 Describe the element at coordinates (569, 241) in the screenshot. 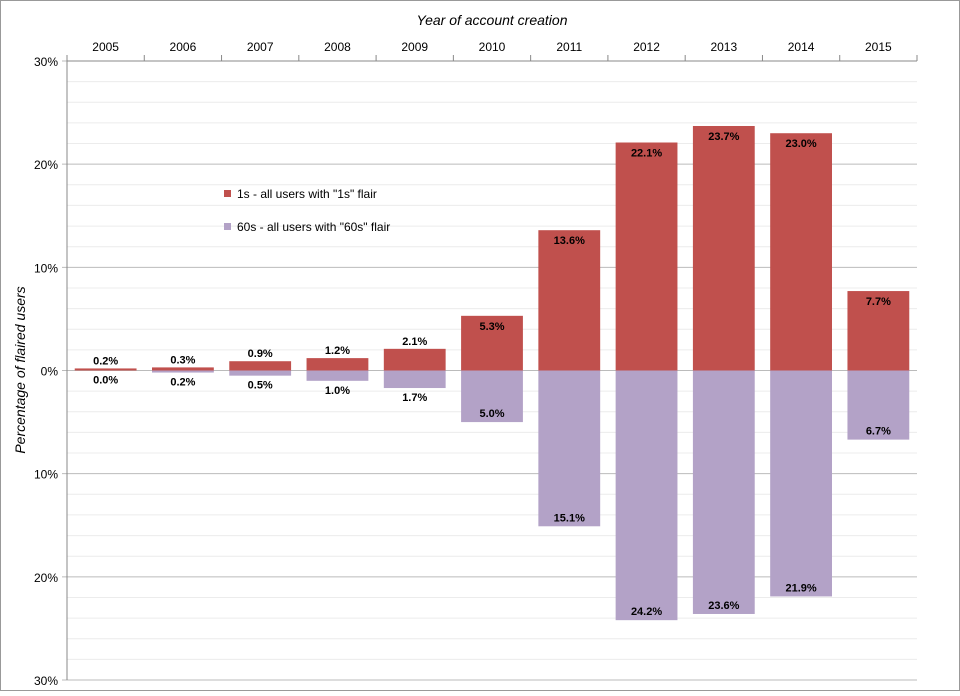

I see `data-label-1s: 13.6%` at that location.